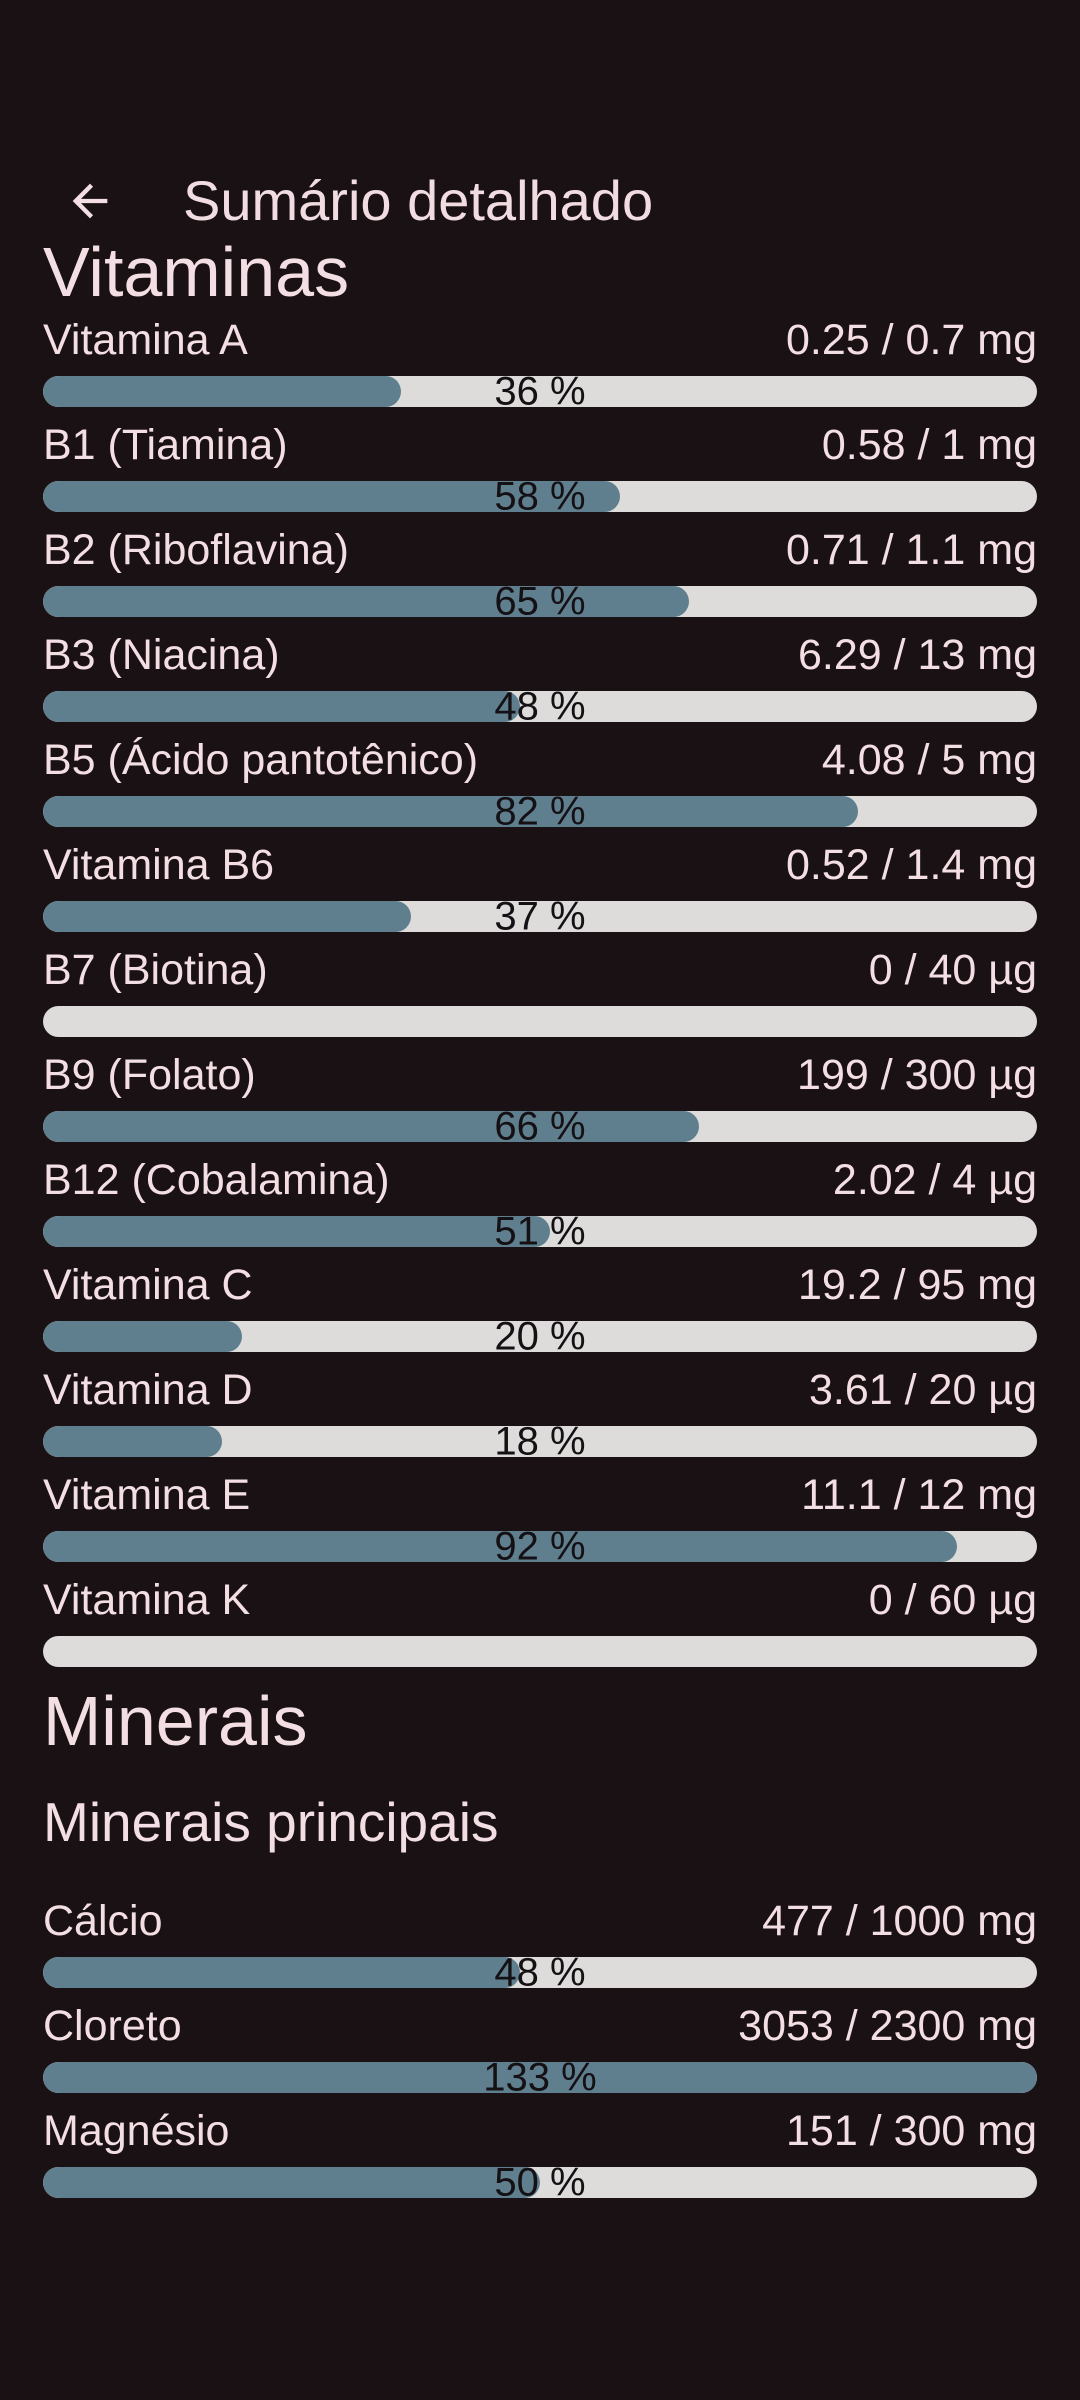 This screenshot has height=2400, width=1080. I want to click on nutrient-value: 19.2 / 95 mg, so click(917, 1285).